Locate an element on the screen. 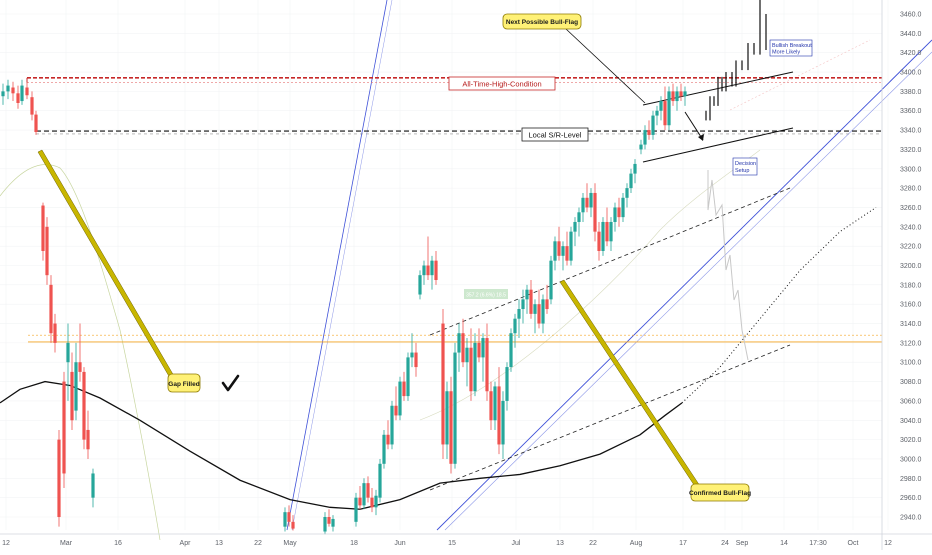 Image resolution: width=932 pixels, height=555 pixels. arrow-head-icon is located at coordinates (701, 137).